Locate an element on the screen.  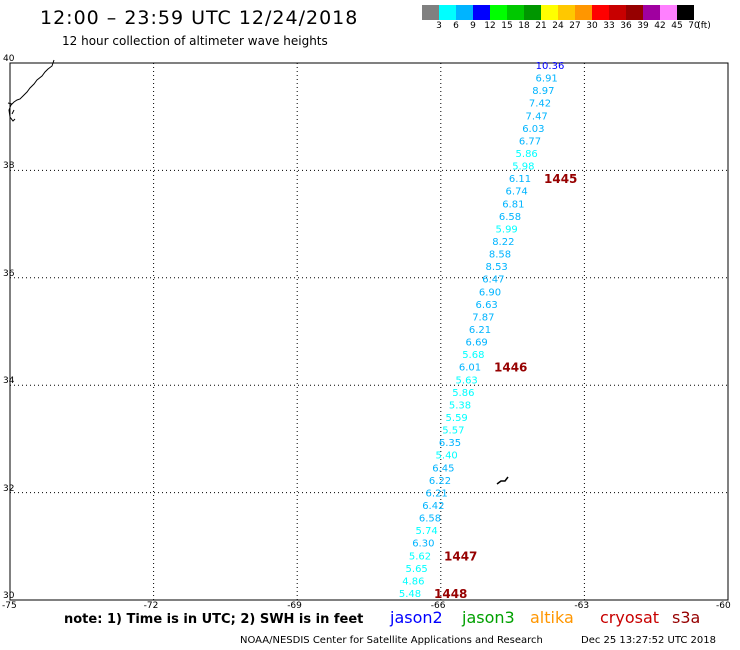
longitude-label: -75 is located at coordinates (9, 606).